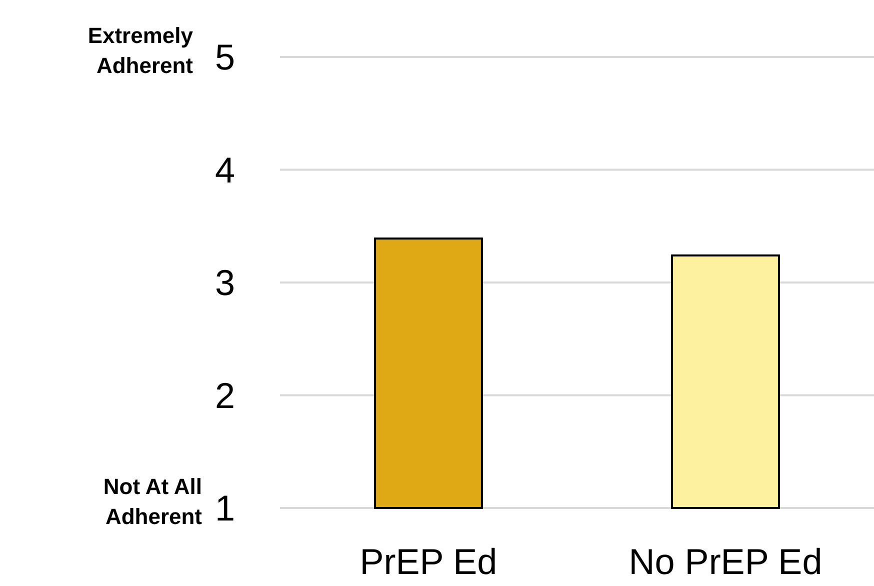 The image size is (874, 586). Describe the element at coordinates (224, 57) in the screenshot. I see `y-tick-label: 5` at that location.